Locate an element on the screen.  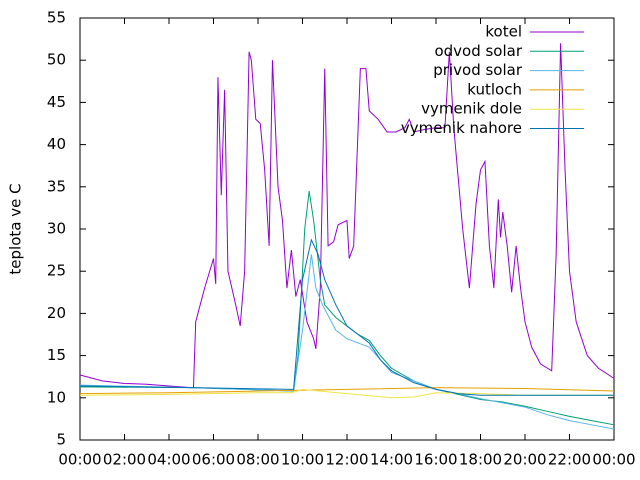
y-tick-label: 25 is located at coordinates (56, 271).